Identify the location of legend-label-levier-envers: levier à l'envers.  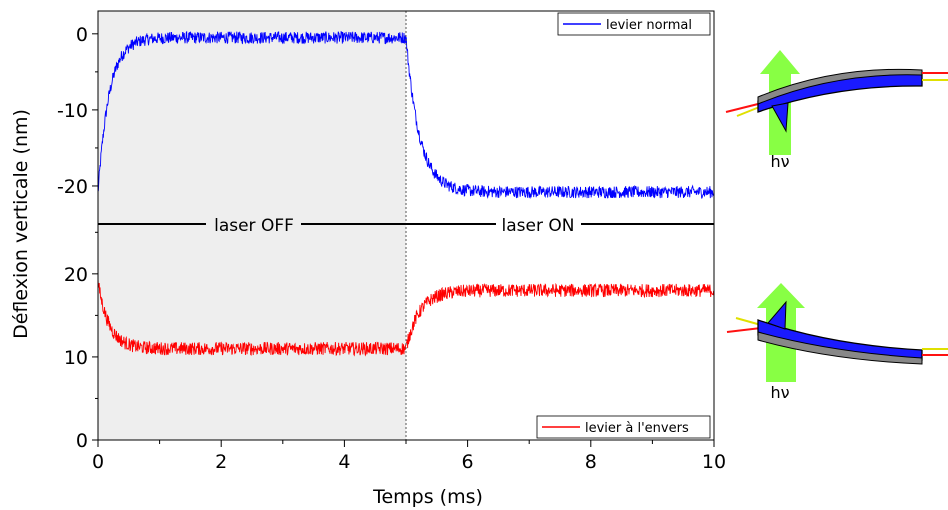
(637, 428).